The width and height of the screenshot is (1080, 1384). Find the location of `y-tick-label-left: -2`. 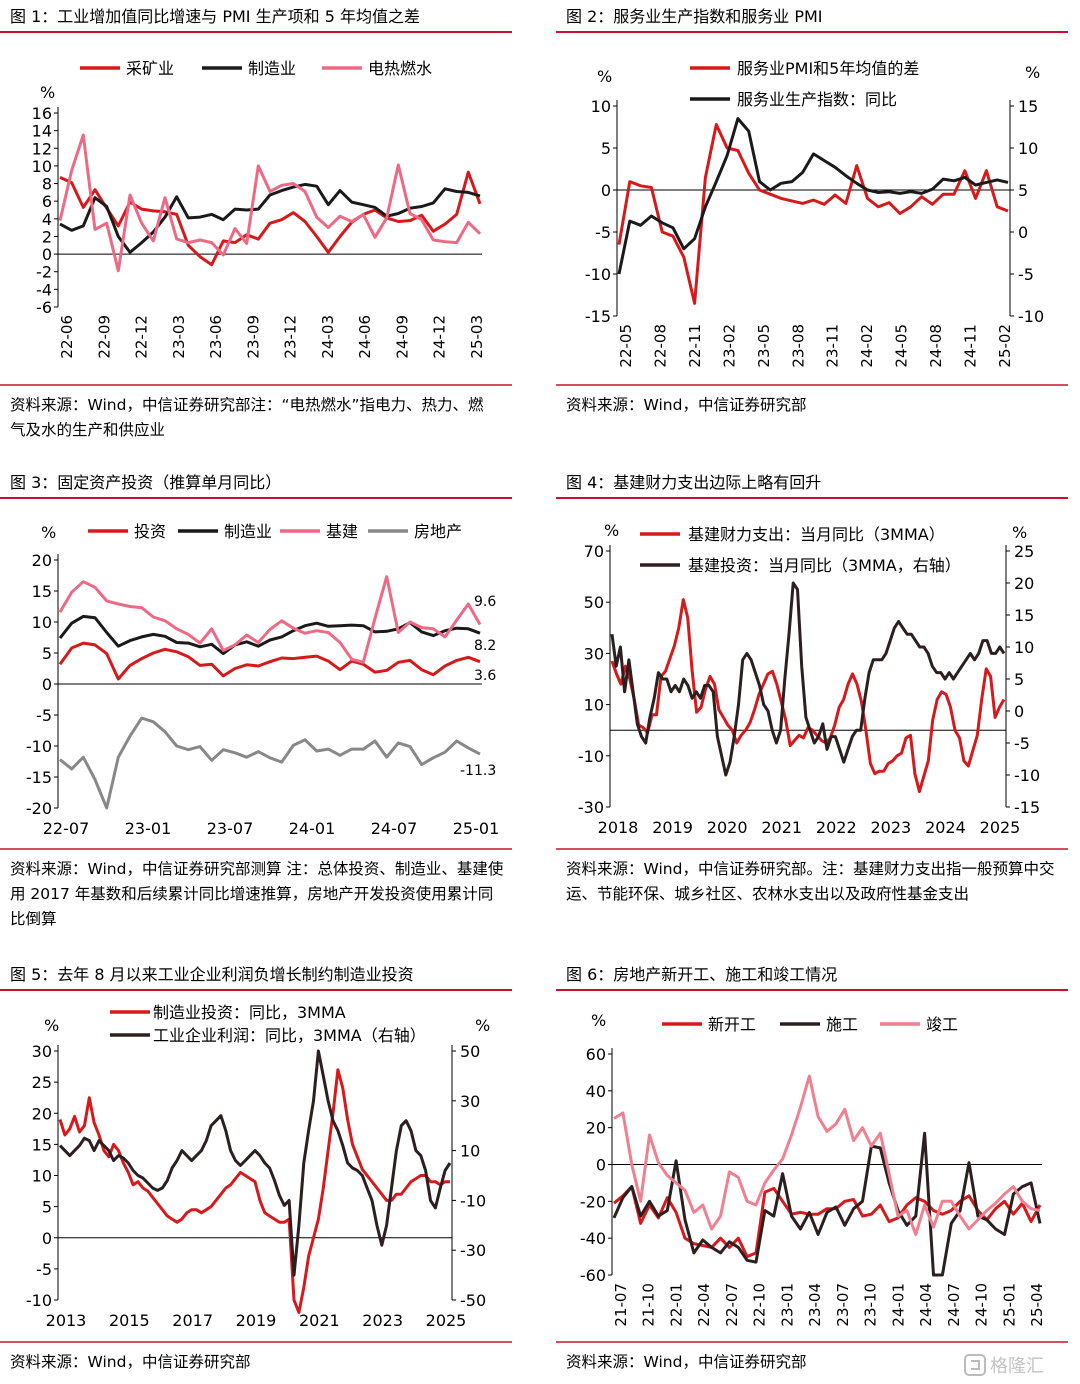

y-tick-label-left: -2 is located at coordinates (44, 272).